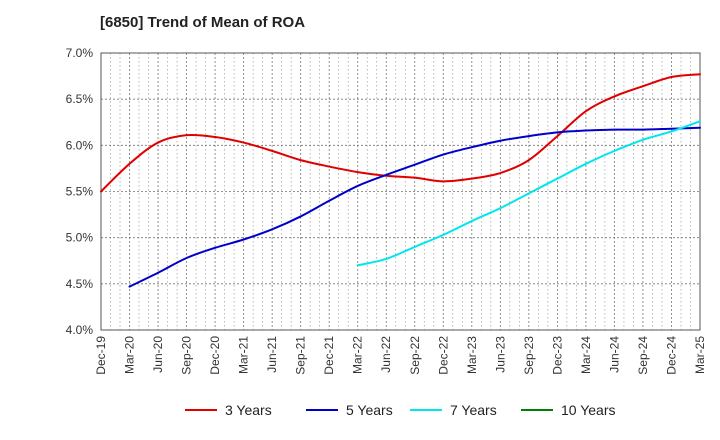 This screenshot has height=440, width=720. Describe the element at coordinates (80, 284) in the screenshot. I see `y-tick-label: 4.5%` at that location.